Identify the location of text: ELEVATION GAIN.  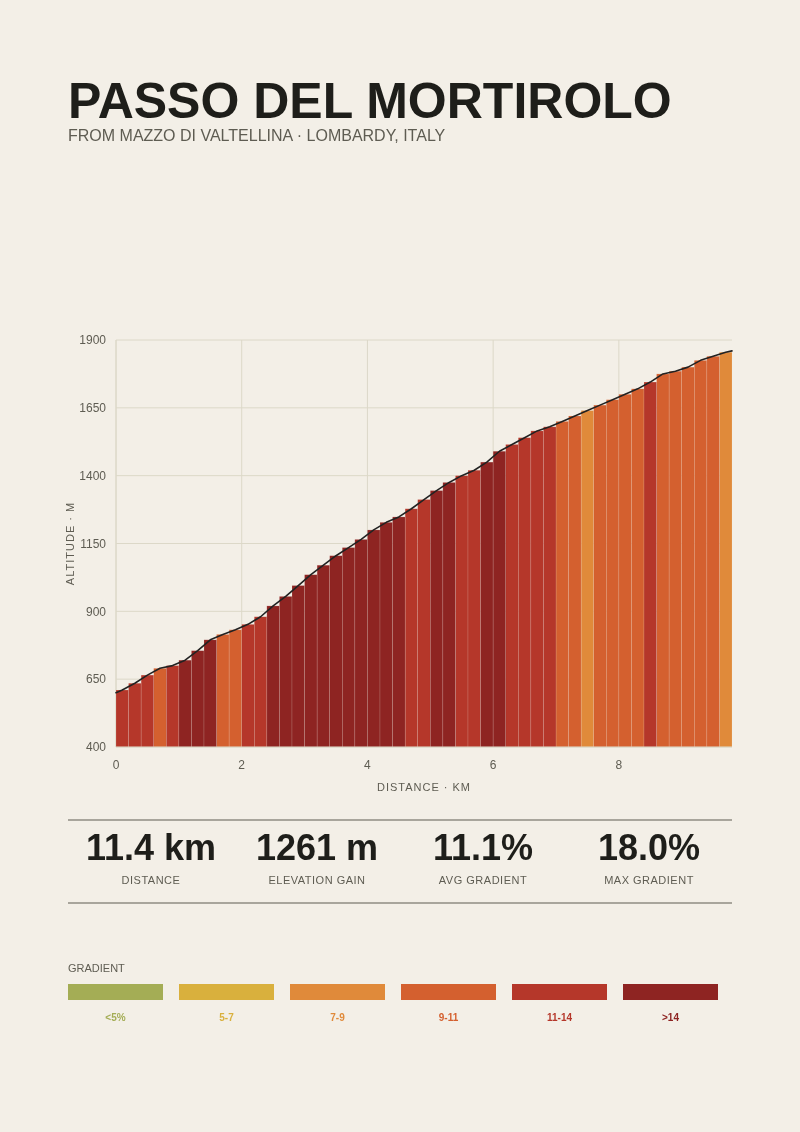
(317, 880).